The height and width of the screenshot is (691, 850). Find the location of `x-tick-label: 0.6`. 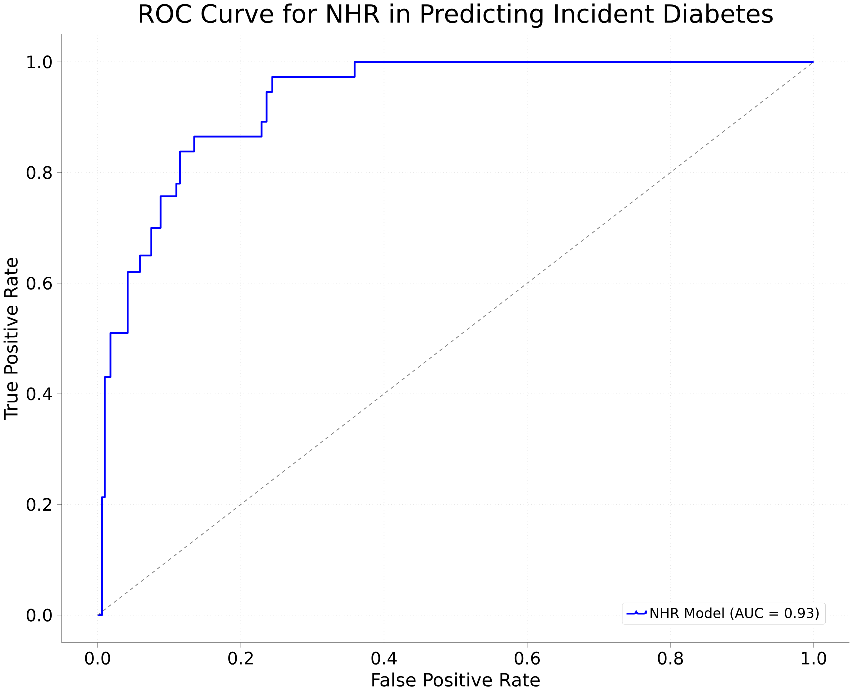

x-tick-label: 0.6 is located at coordinates (527, 659).